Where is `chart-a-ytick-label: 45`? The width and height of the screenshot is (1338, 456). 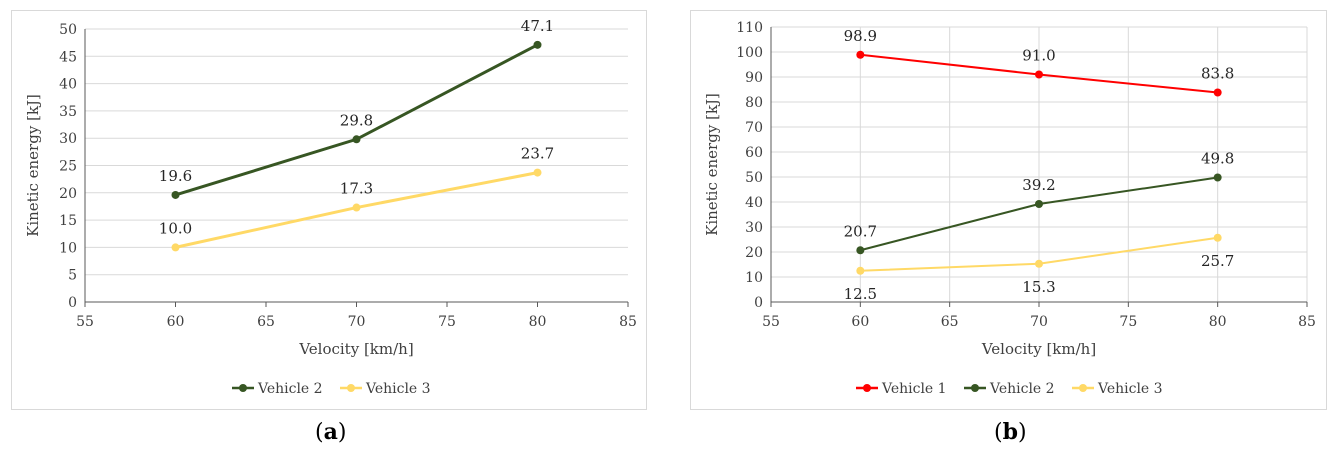
chart-a-ytick-label: 45 is located at coordinates (68, 57).